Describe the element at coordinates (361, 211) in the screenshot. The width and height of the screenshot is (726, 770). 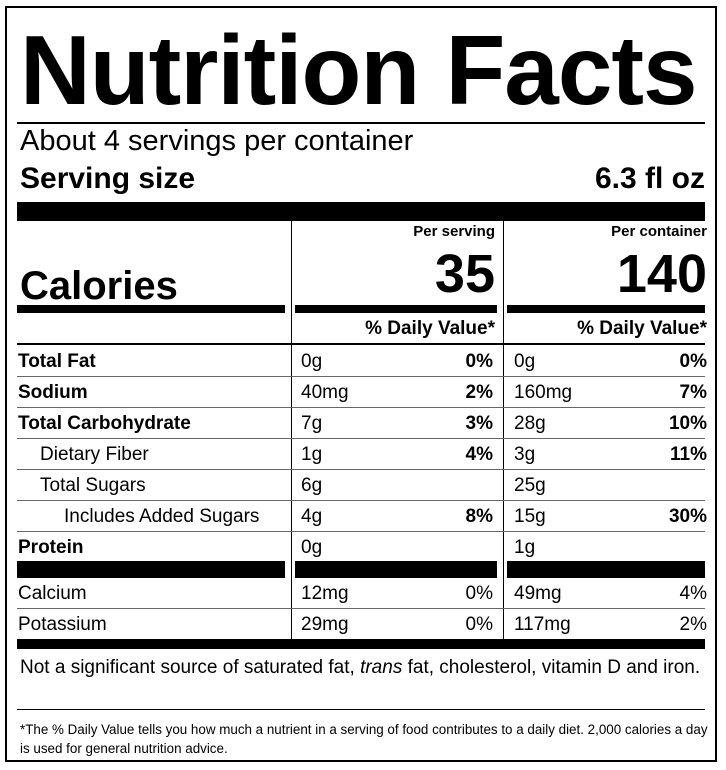
I see `thick-divider-top` at that location.